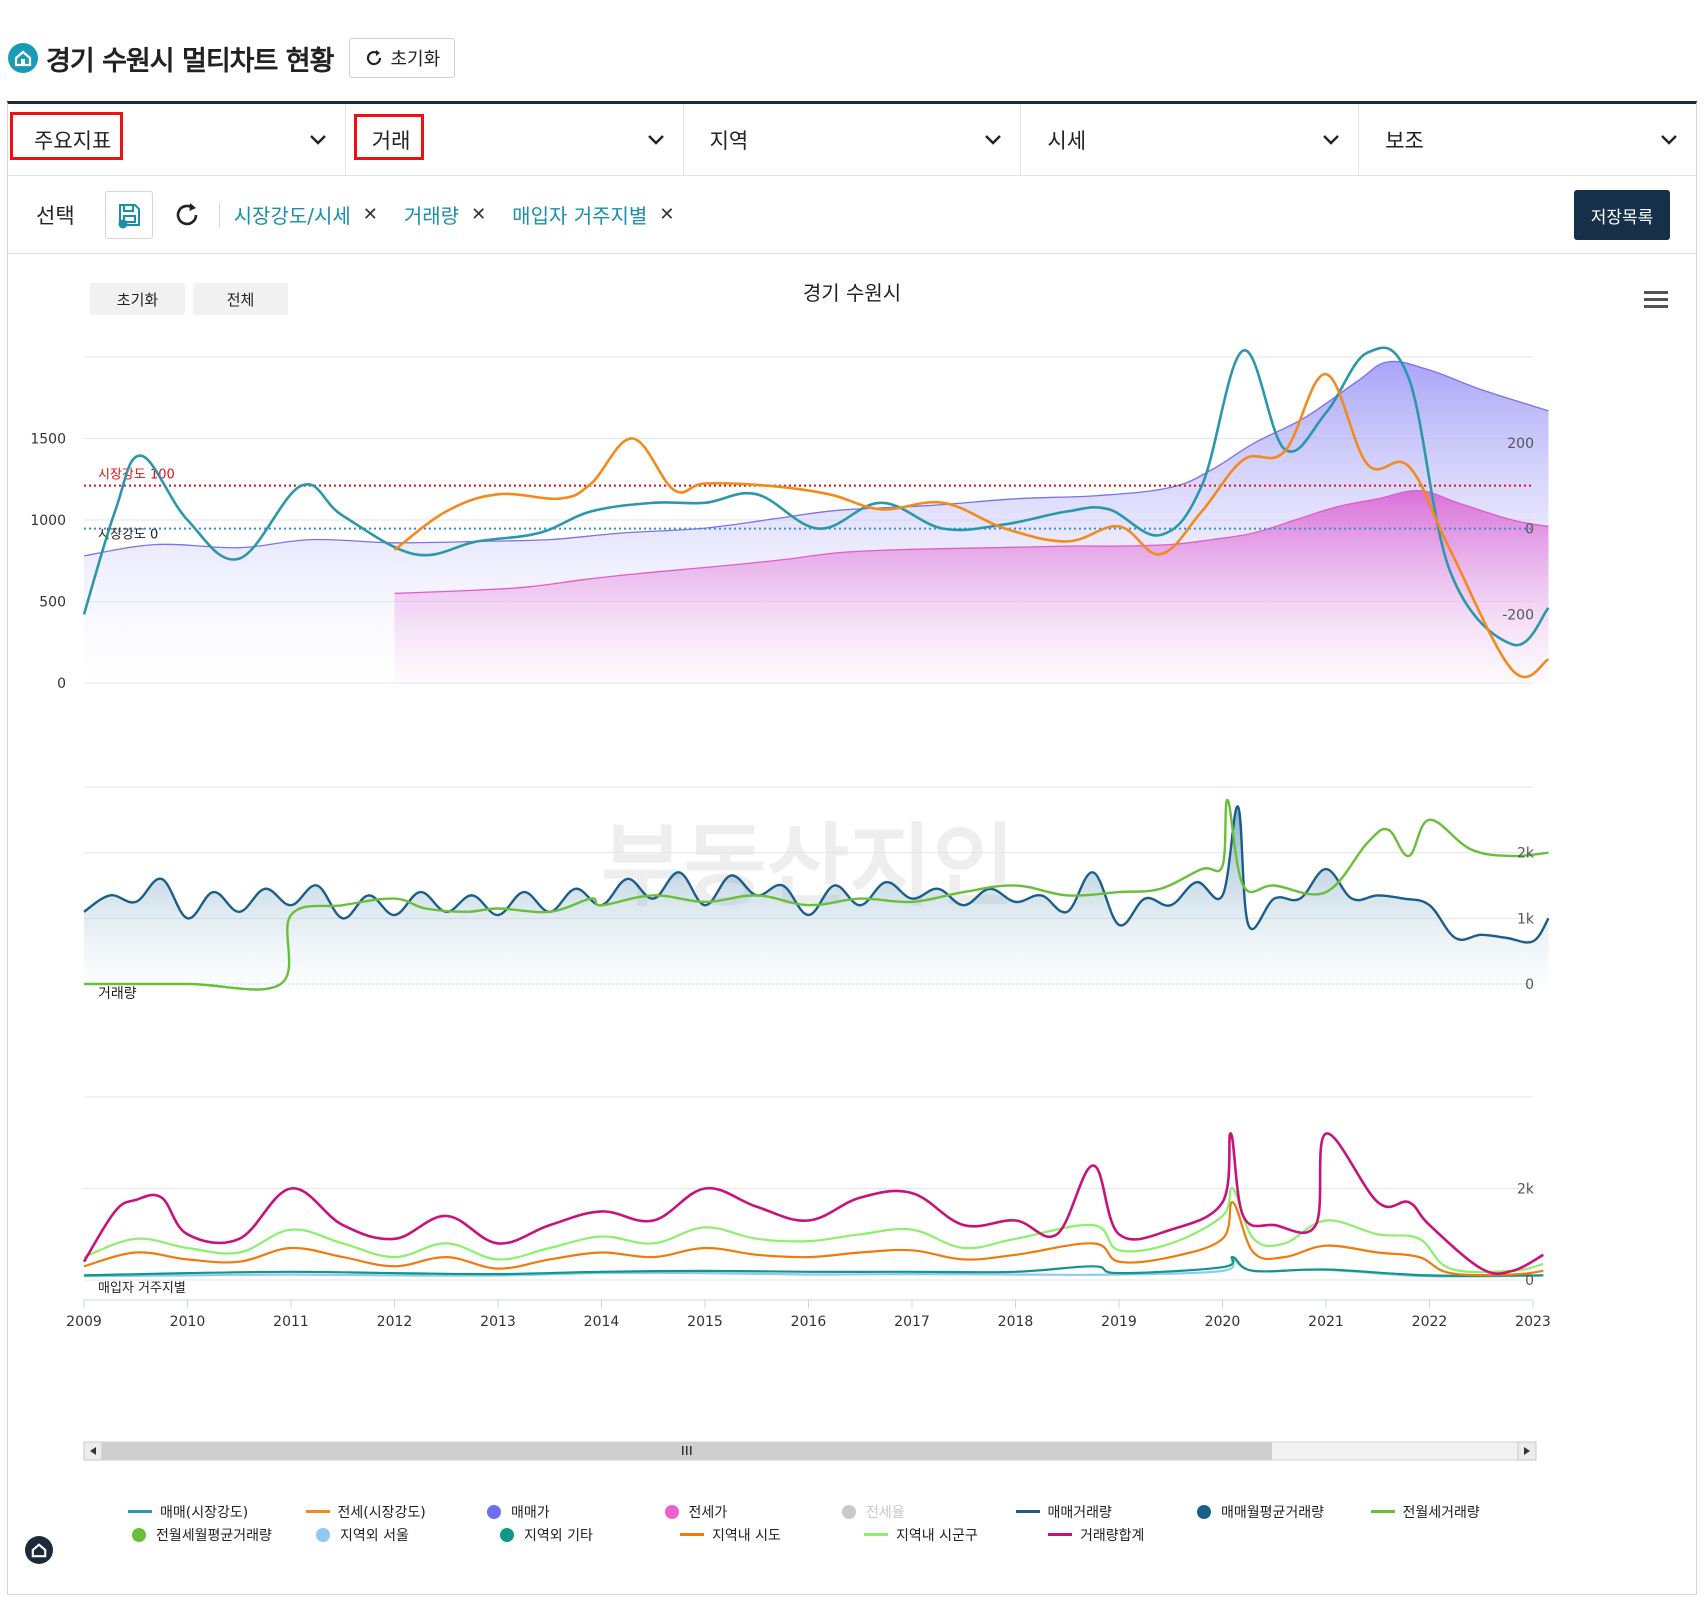 The width and height of the screenshot is (1704, 1600). I want to click on x-tick-label: 2016, so click(809, 1322).